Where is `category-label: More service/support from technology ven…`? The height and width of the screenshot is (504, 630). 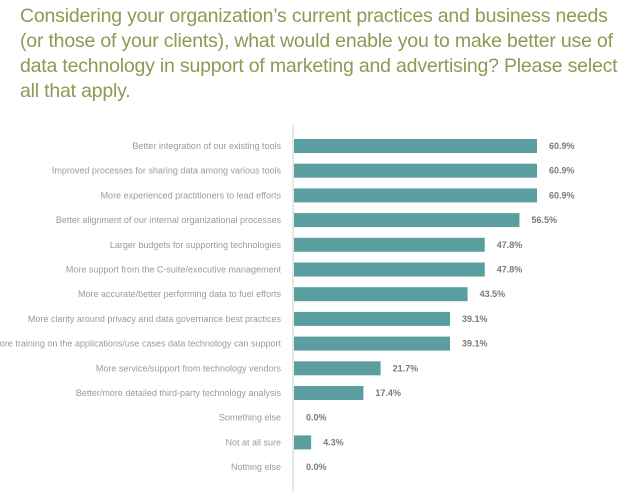
category-label: More service/support from technology ven… is located at coordinates (189, 368).